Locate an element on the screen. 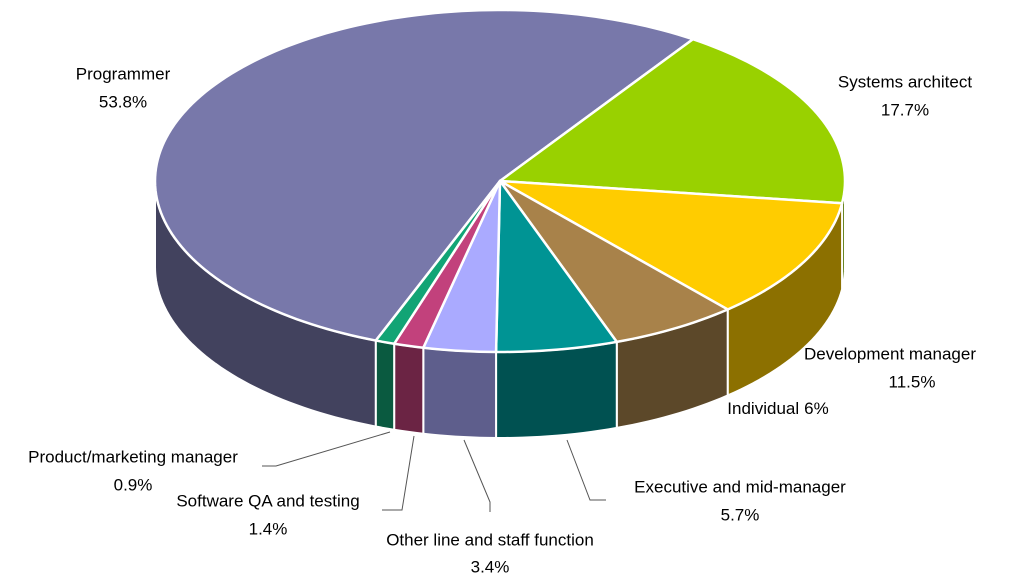 The height and width of the screenshot is (576, 1020). value-label: 6% is located at coordinates (816, 408).